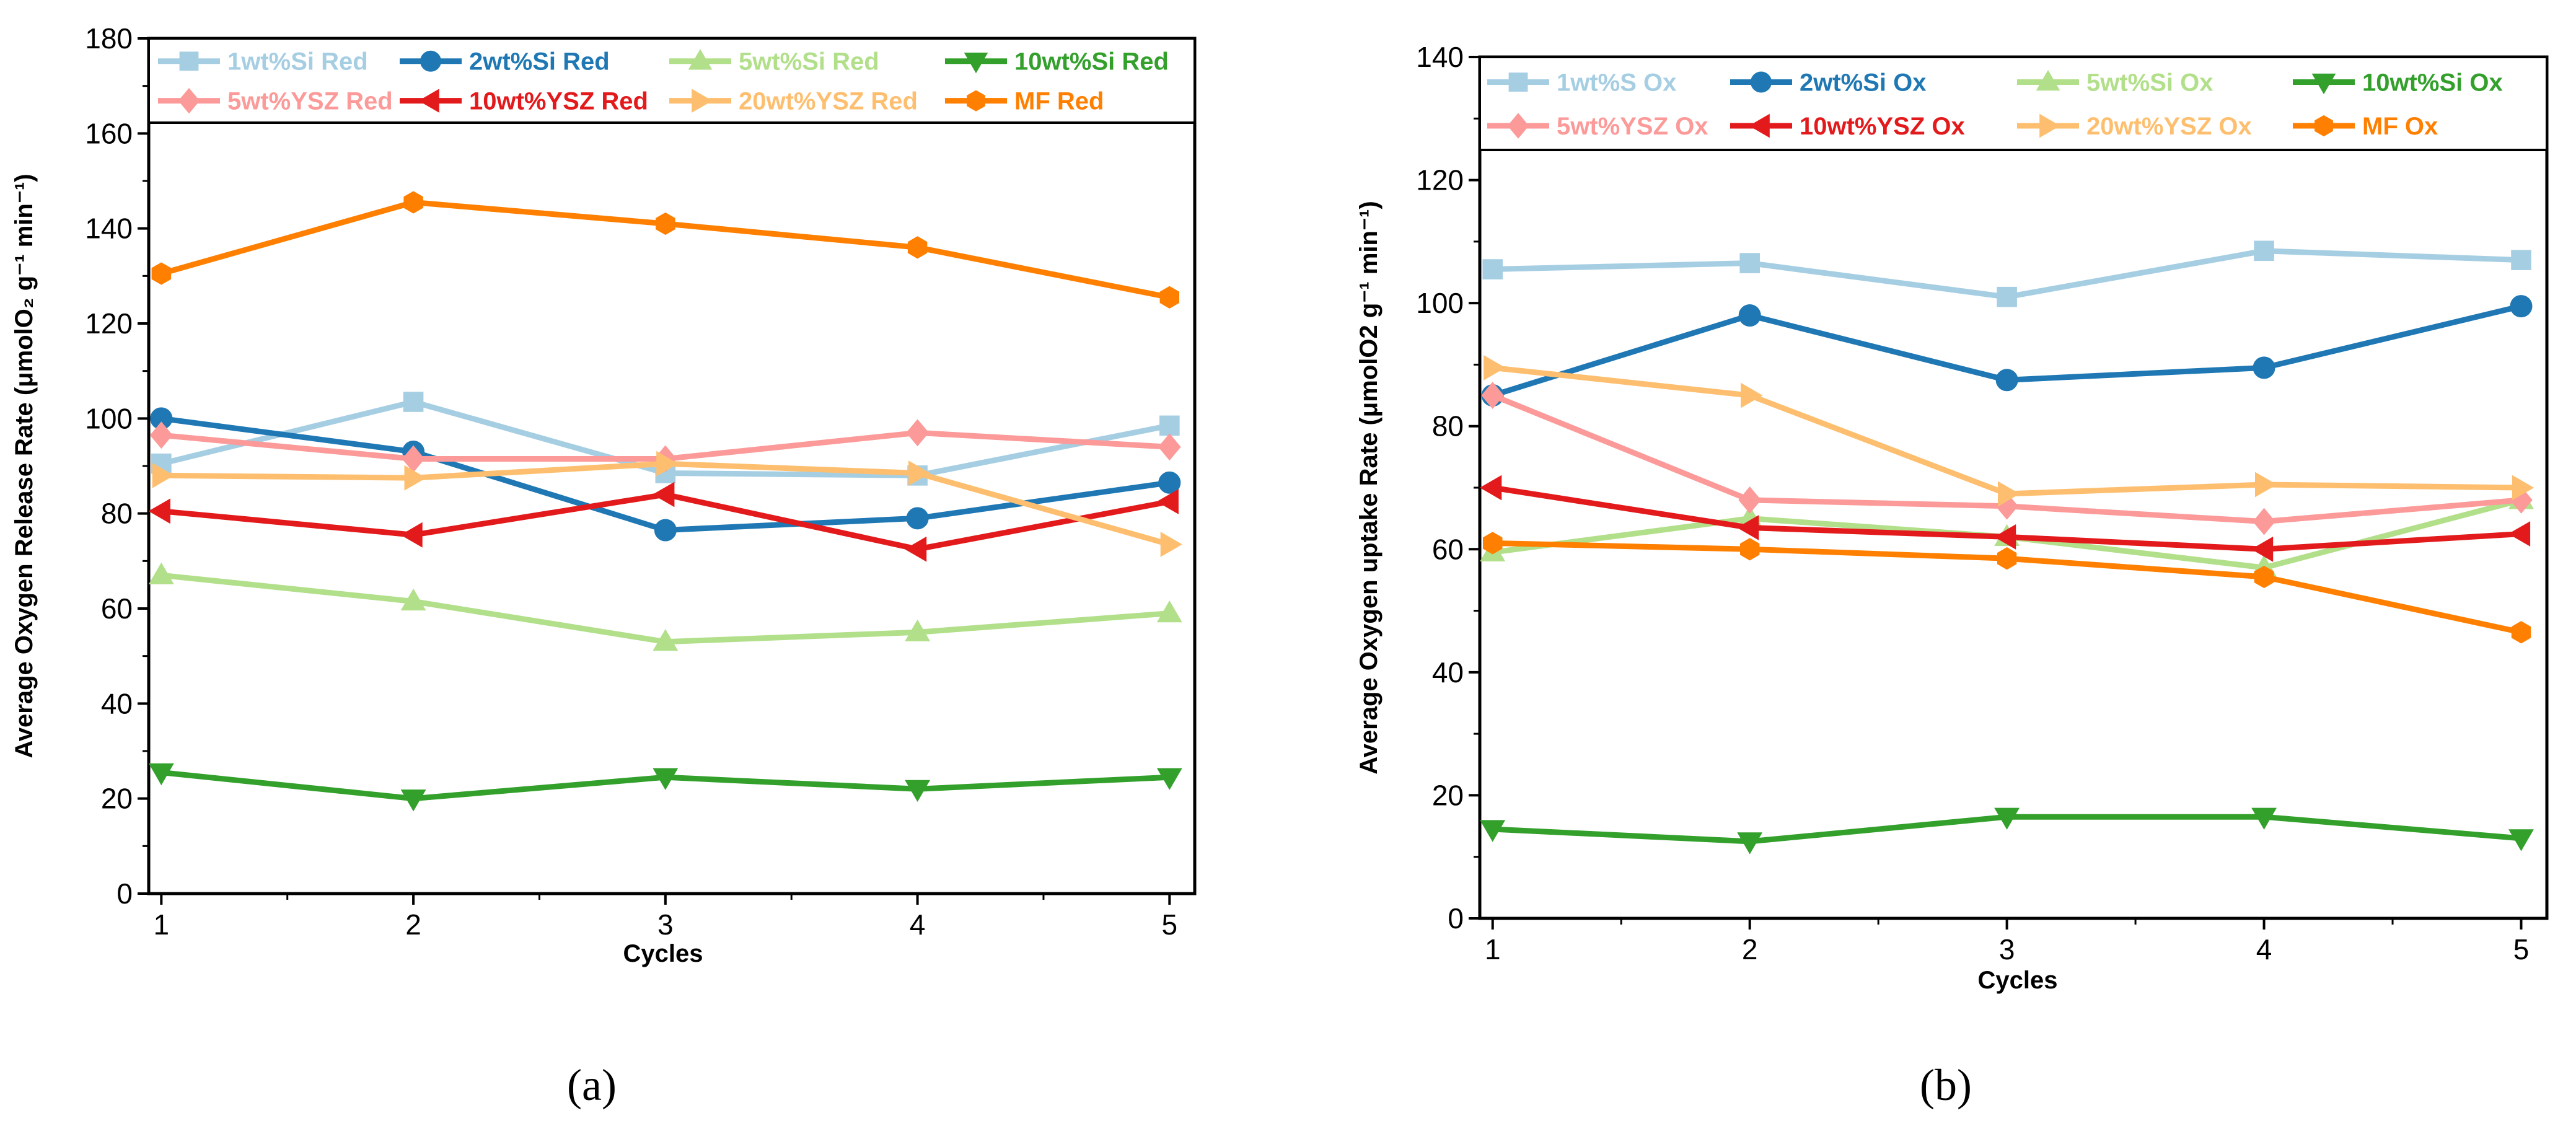 Image resolution: width=2576 pixels, height=1121 pixels. Describe the element at coordinates (592, 1085) in the screenshot. I see `panel-a-caption: (a)` at that location.